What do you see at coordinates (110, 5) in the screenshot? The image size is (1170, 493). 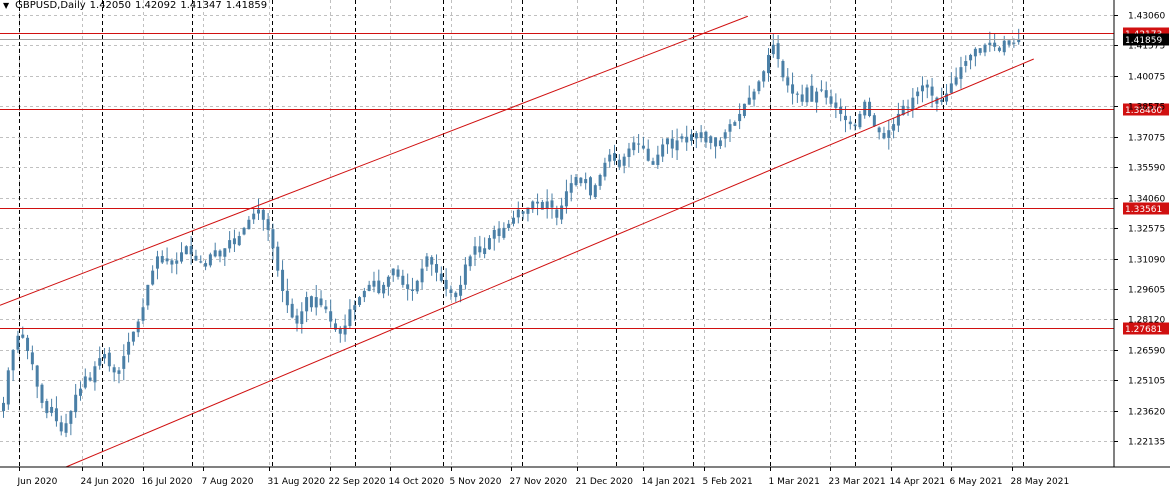 I see `ohlc-open: 1.42050` at bounding box center [110, 5].